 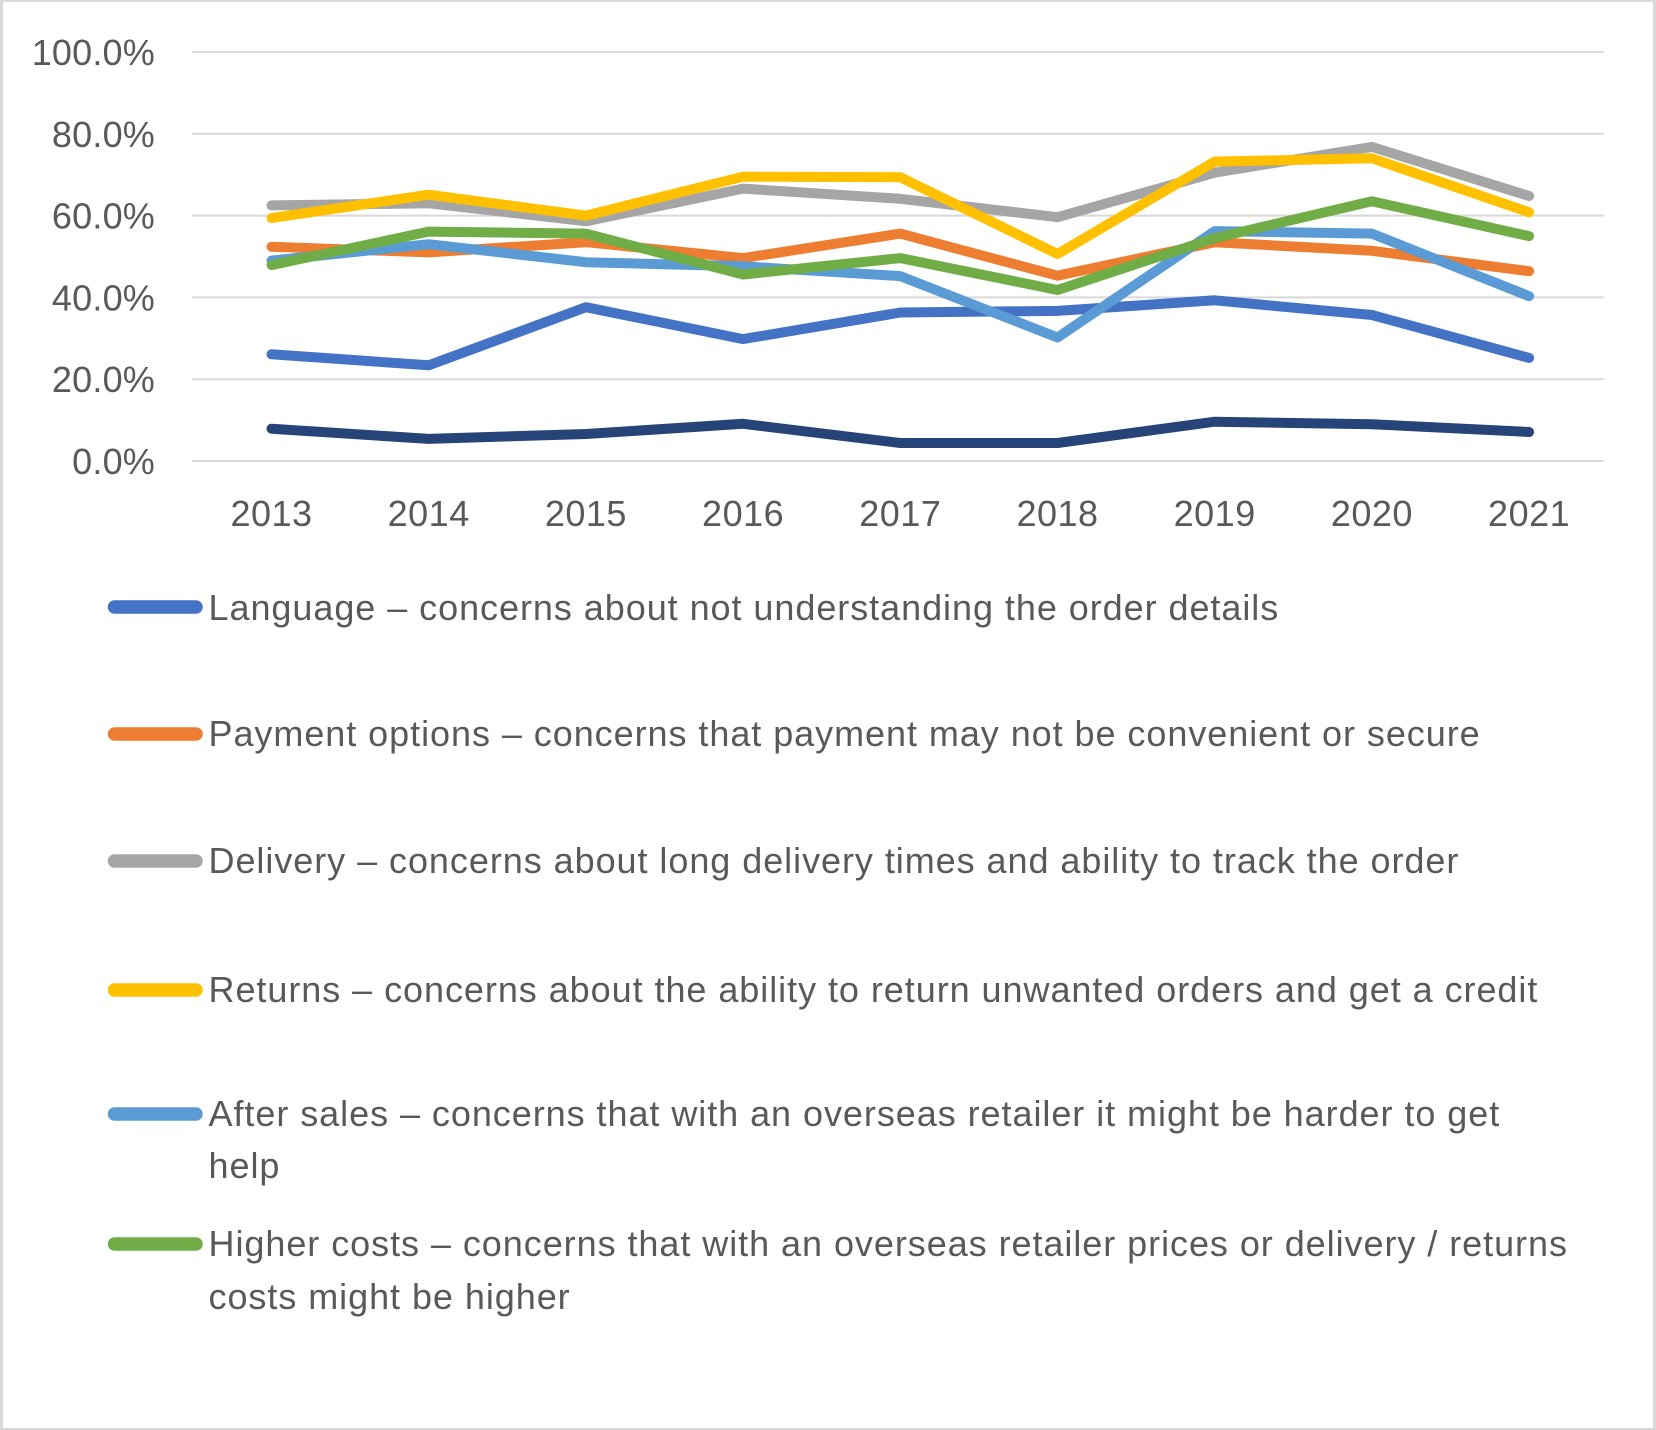 I want to click on svg-text: 2016, so click(x=743, y=513).